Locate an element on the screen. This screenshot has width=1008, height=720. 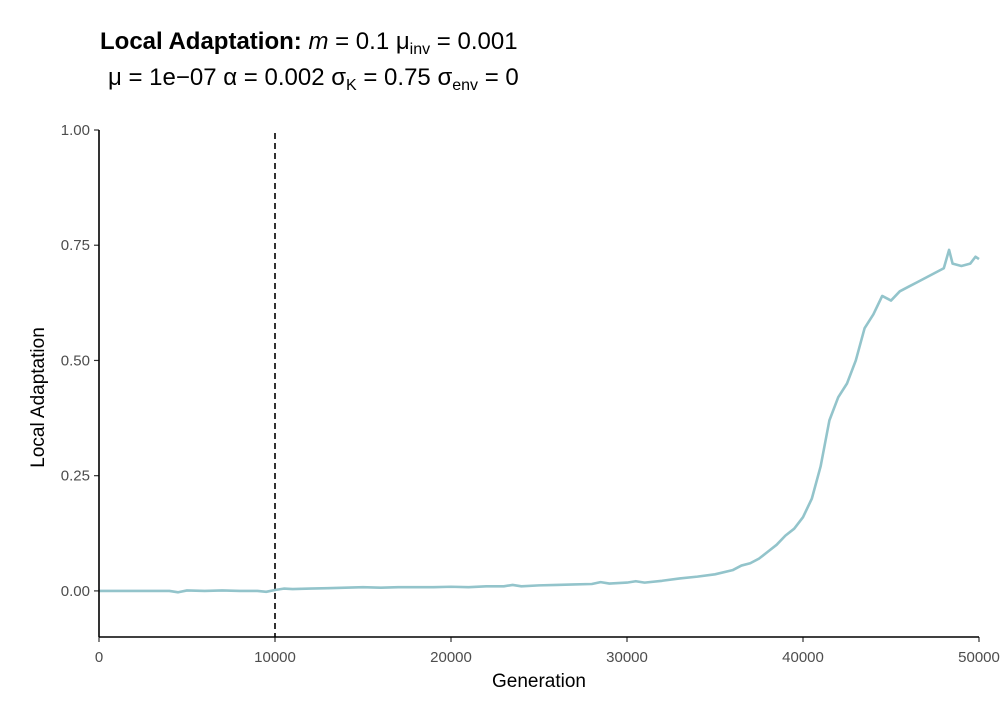
title-alpha-value: = 0.002 is located at coordinates (284, 77).